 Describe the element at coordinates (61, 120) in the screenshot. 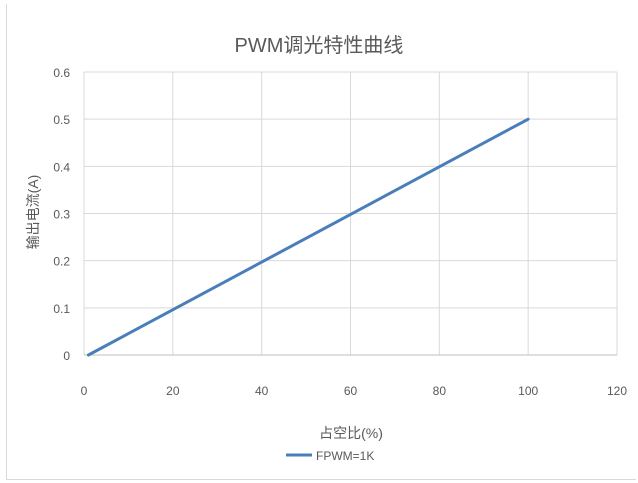

I see `y-tick-label: 0.5` at that location.